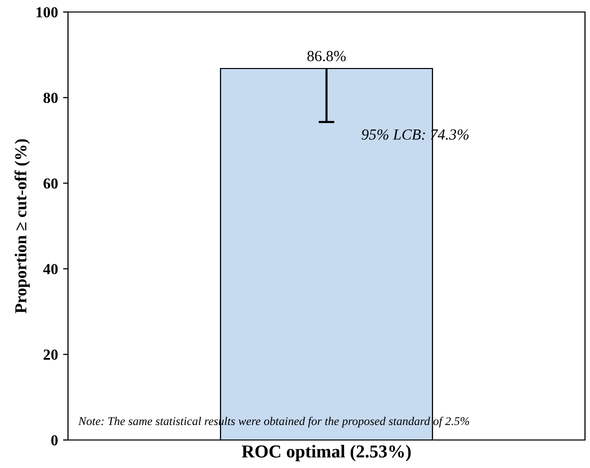  Describe the element at coordinates (51, 183) in the screenshot. I see `y-tick-label: 60` at that location.